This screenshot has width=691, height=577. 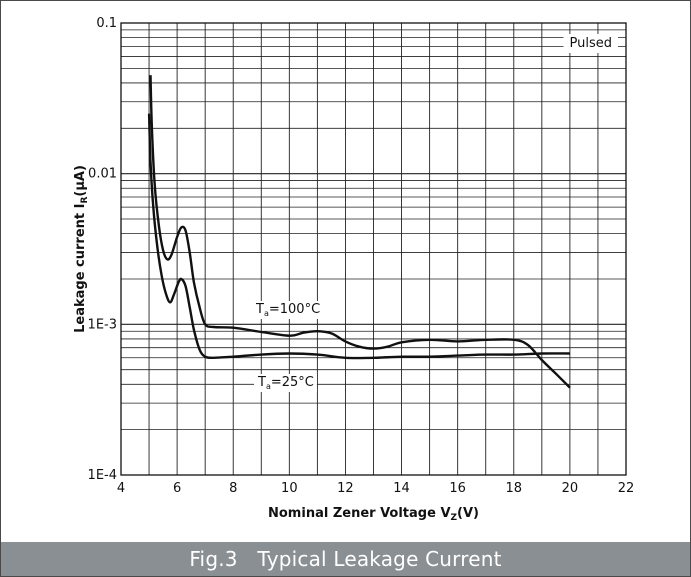 What do you see at coordinates (468, 513) in the screenshot?
I see `x-axis-title-unit: (V)` at bounding box center [468, 513].